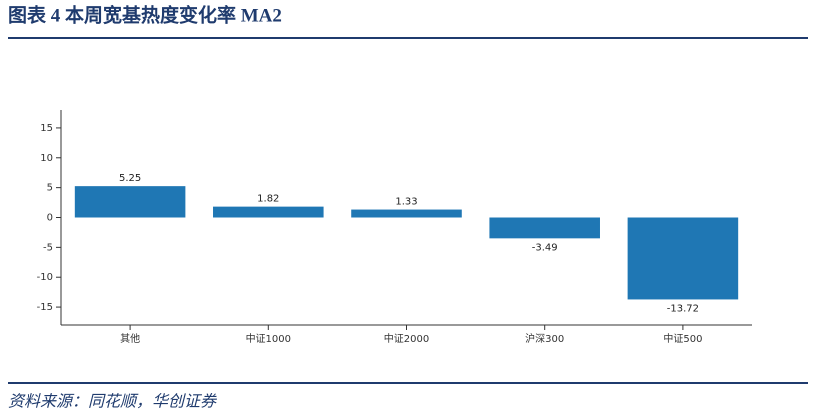 This screenshot has height=418, width=814. What do you see at coordinates (45, 277) in the screenshot?
I see `y-tick-label: -10` at bounding box center [45, 277].